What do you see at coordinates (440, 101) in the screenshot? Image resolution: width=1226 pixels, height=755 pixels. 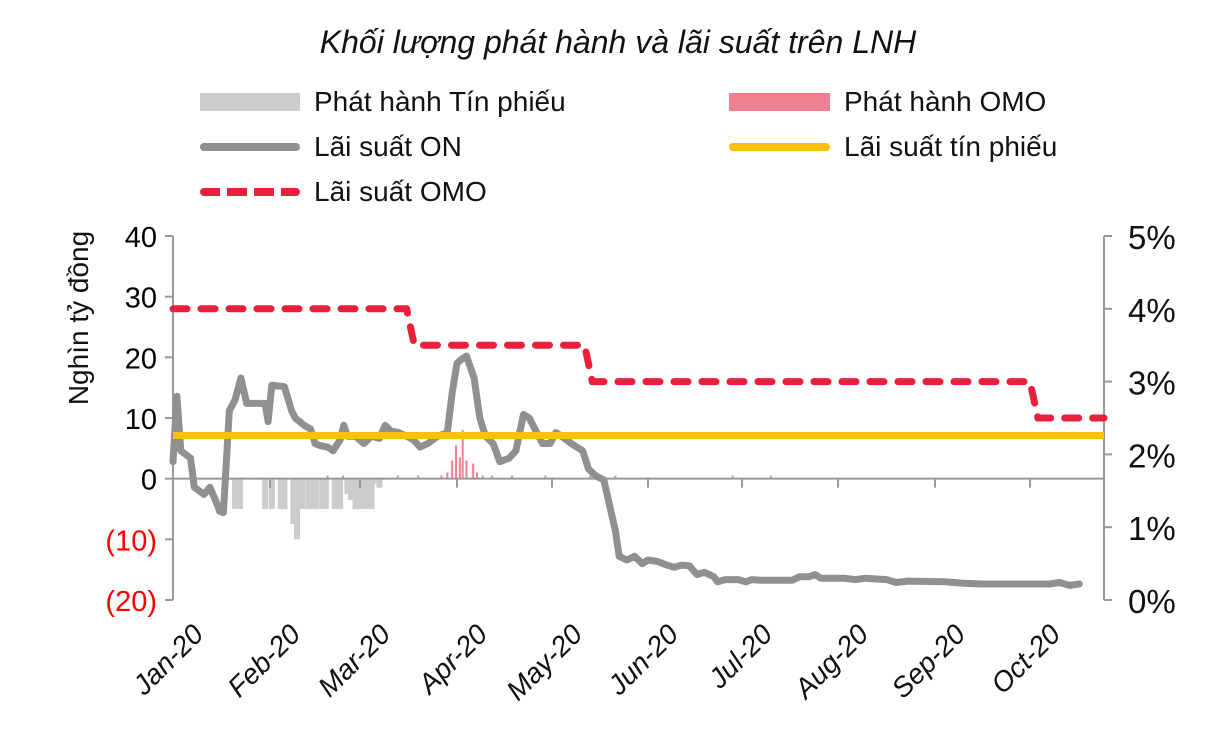 I see `legend-label: Phát hành Tín phiếu` at bounding box center [440, 101].